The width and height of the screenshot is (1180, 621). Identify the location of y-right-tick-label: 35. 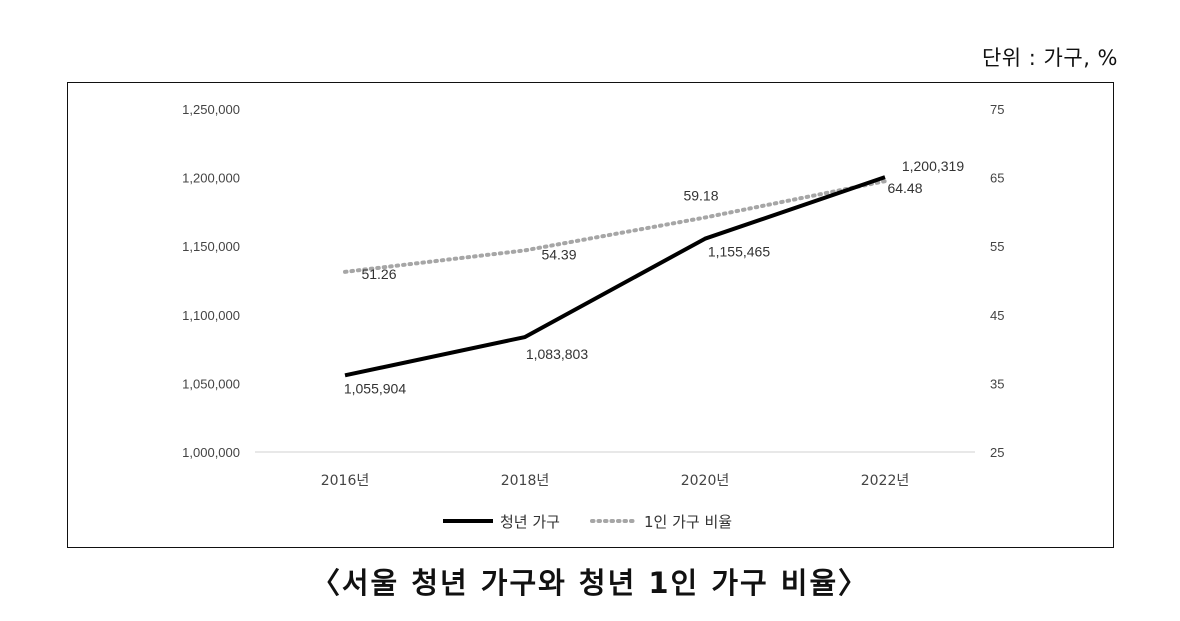
(997, 383).